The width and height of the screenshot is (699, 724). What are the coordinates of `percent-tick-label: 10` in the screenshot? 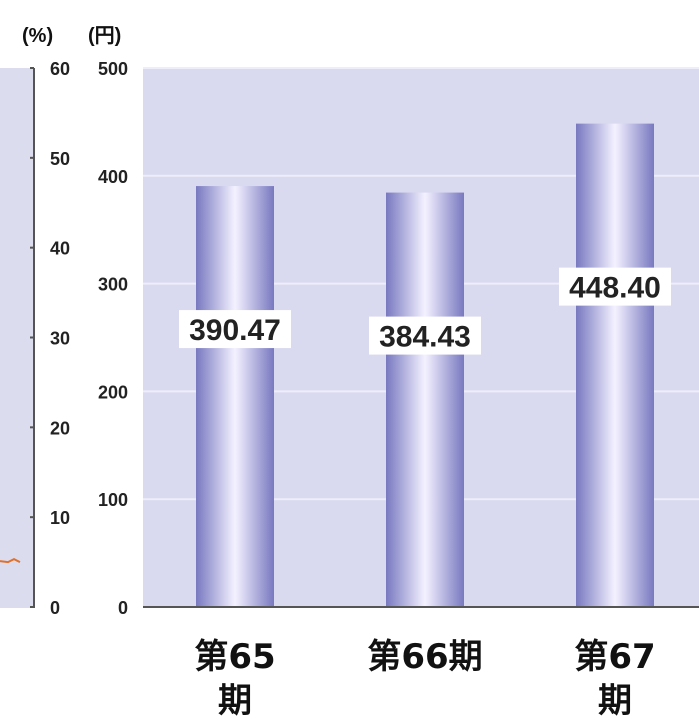 It's located at (60, 518).